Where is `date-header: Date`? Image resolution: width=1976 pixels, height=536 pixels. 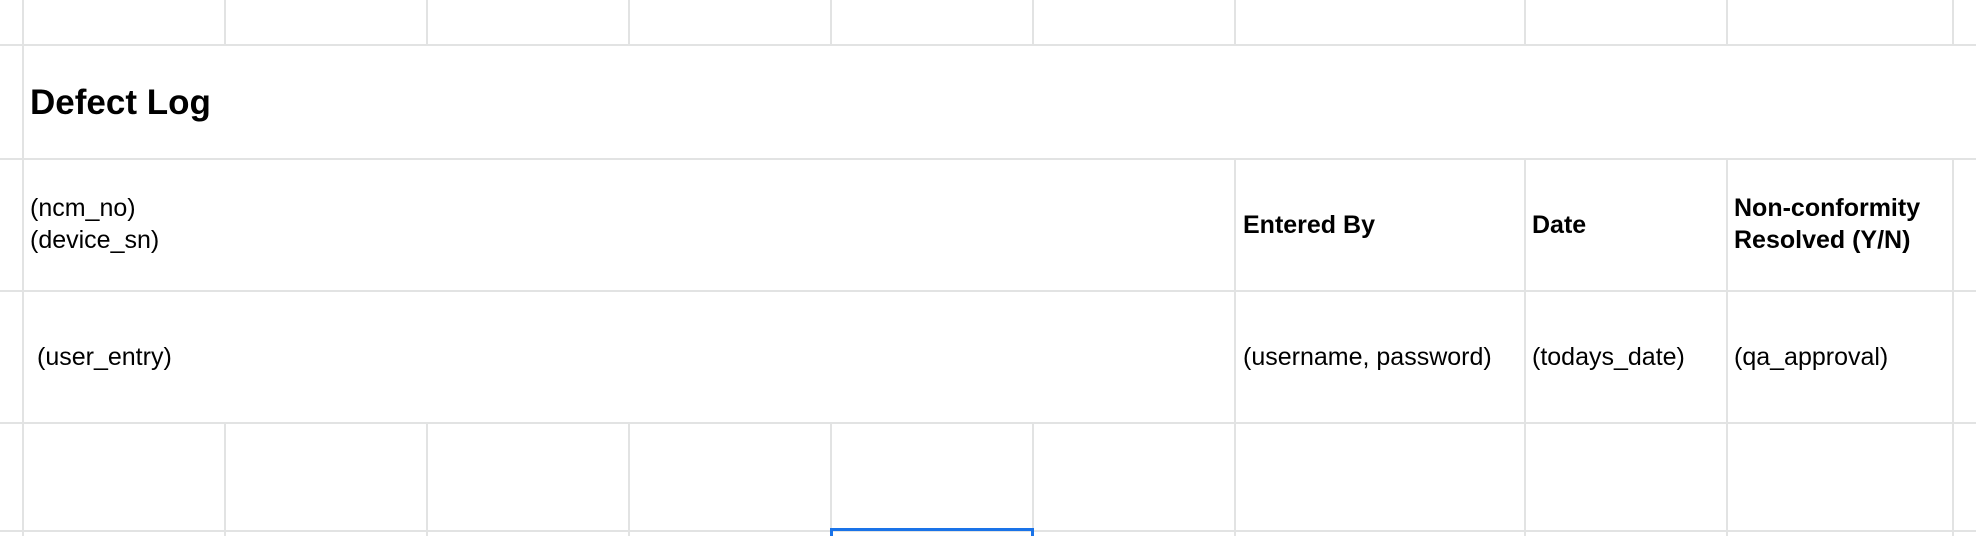
date-header: Date is located at coordinates (1559, 225).